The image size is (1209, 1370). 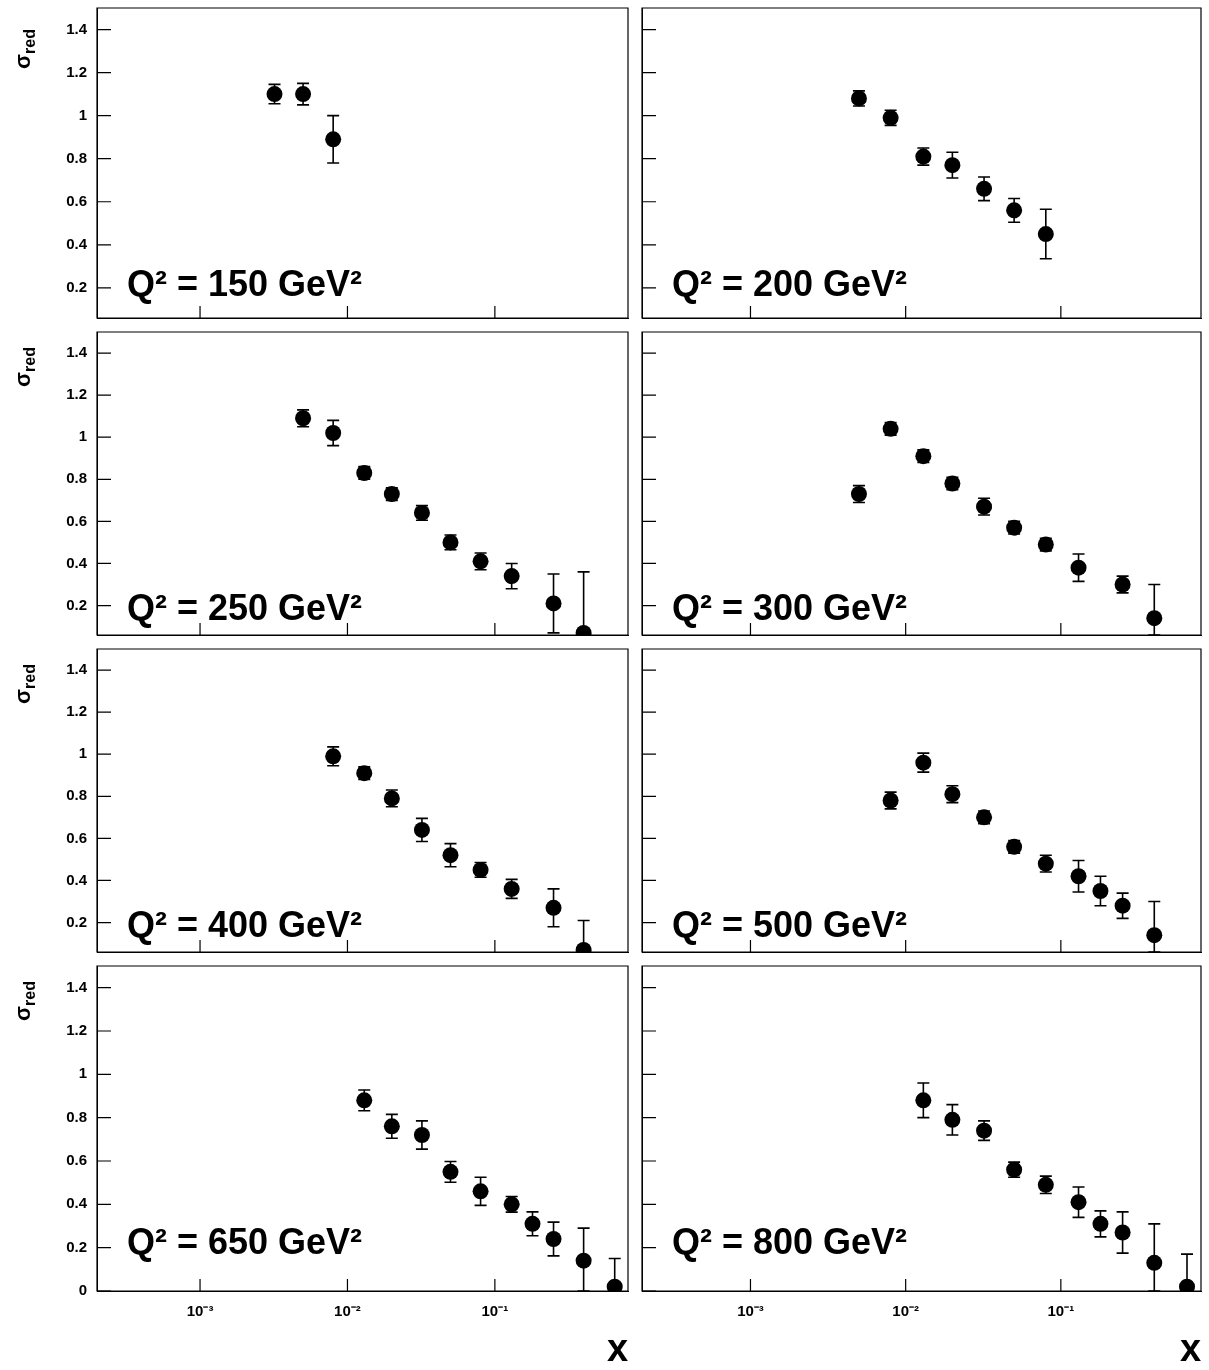 What do you see at coordinates (245, 1241) in the screenshot?
I see `text: Q² = 650 GeV²` at bounding box center [245, 1241].